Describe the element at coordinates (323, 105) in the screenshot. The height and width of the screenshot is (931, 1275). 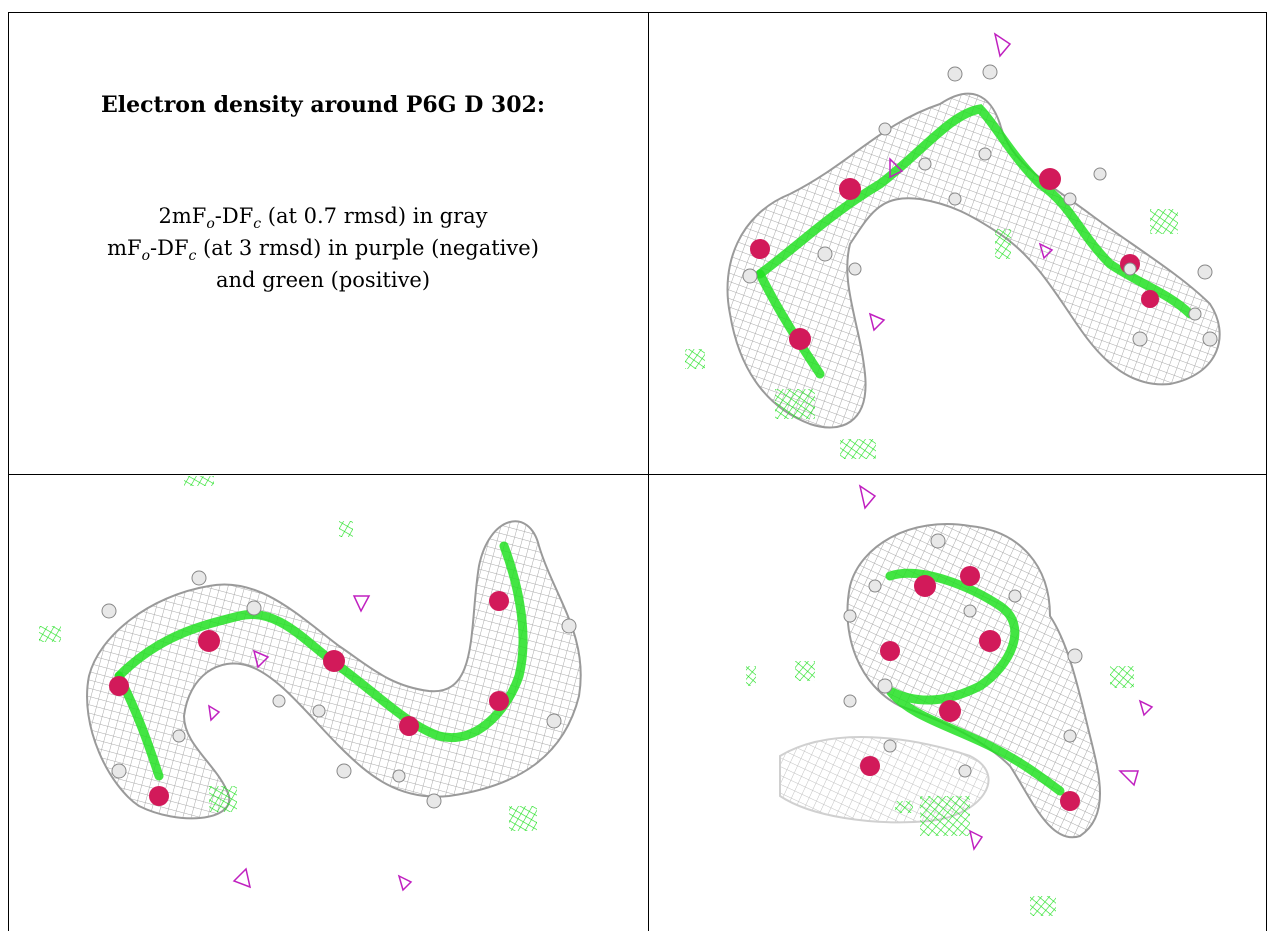
I see `caption-title: Electron density around P6G D 302:` at that location.